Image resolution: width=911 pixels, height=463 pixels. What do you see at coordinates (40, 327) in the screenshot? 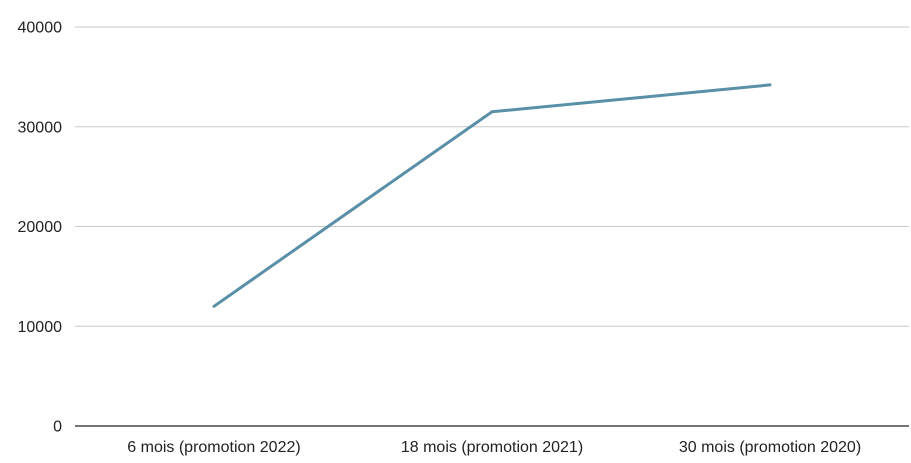
I see `y-tick-label: 10000` at bounding box center [40, 327].